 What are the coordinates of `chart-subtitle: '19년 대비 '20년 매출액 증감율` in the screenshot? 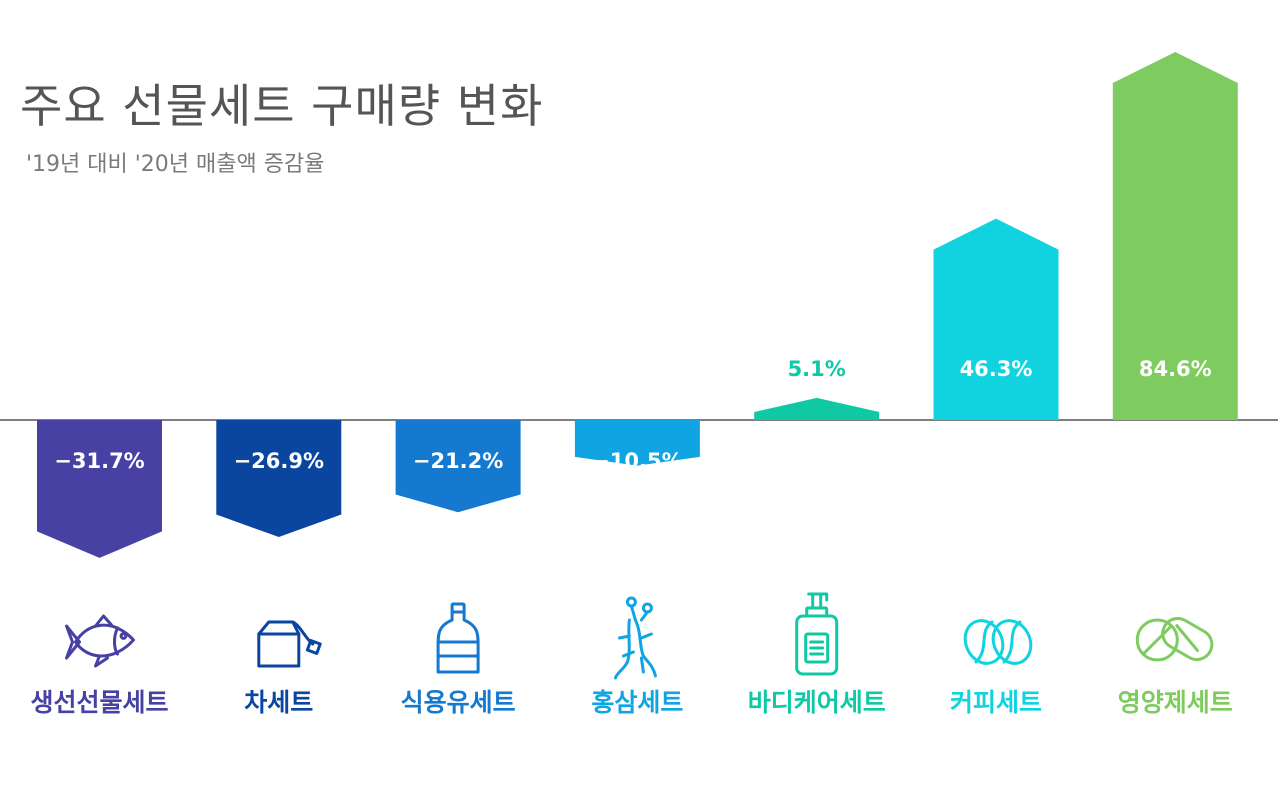 It's located at (175, 164).